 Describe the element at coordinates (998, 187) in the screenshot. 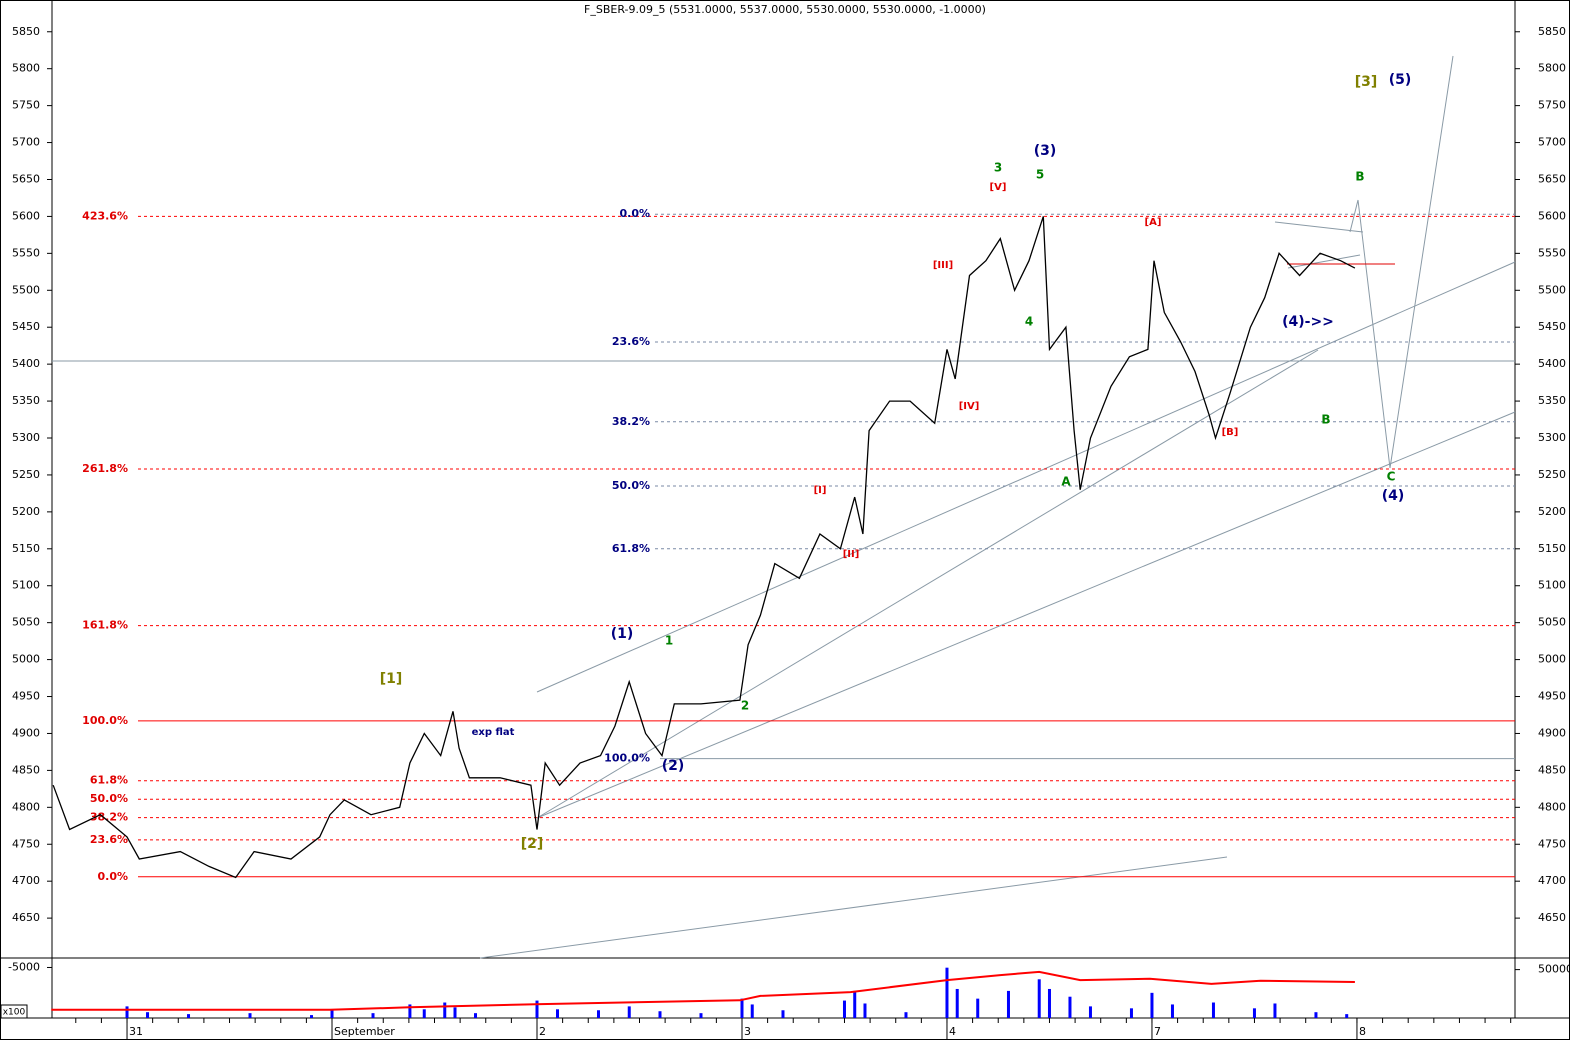

I see `wave-label: [V]` at that location.